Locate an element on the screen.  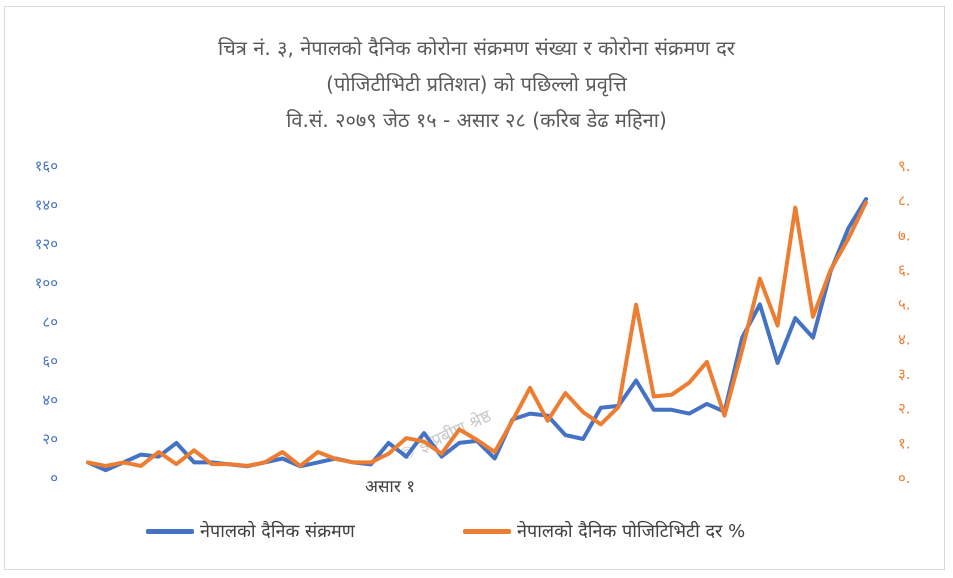
left-tick-label: १०० is located at coordinates (46, 283).